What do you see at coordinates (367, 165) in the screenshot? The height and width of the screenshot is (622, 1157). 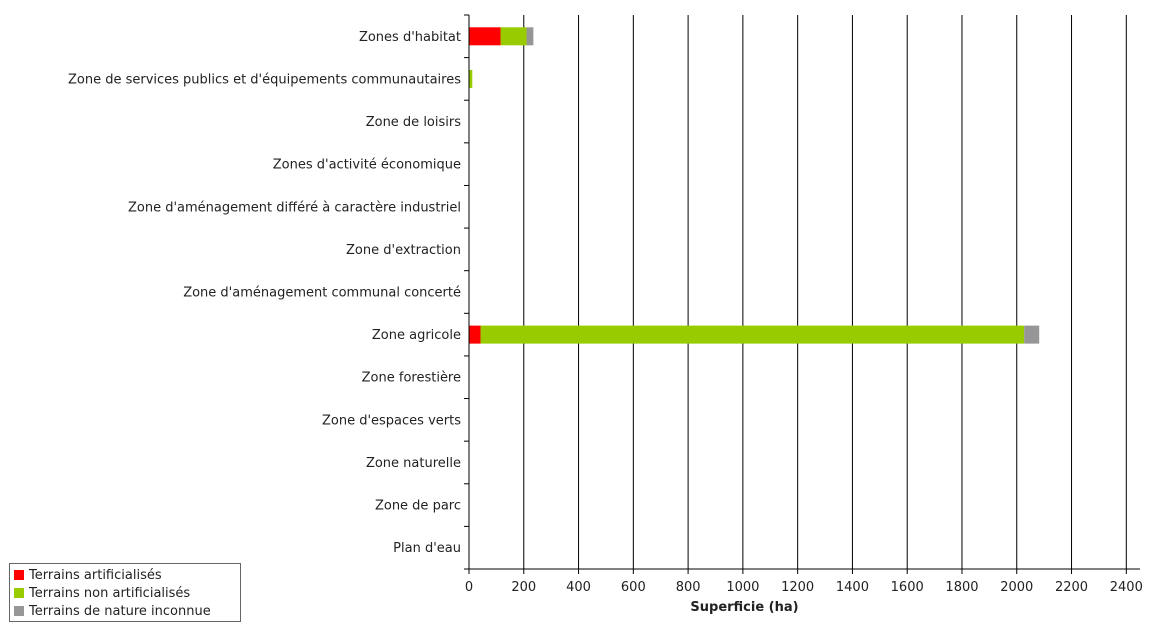 I see `category-label: Zones d'activité économique` at bounding box center [367, 165].